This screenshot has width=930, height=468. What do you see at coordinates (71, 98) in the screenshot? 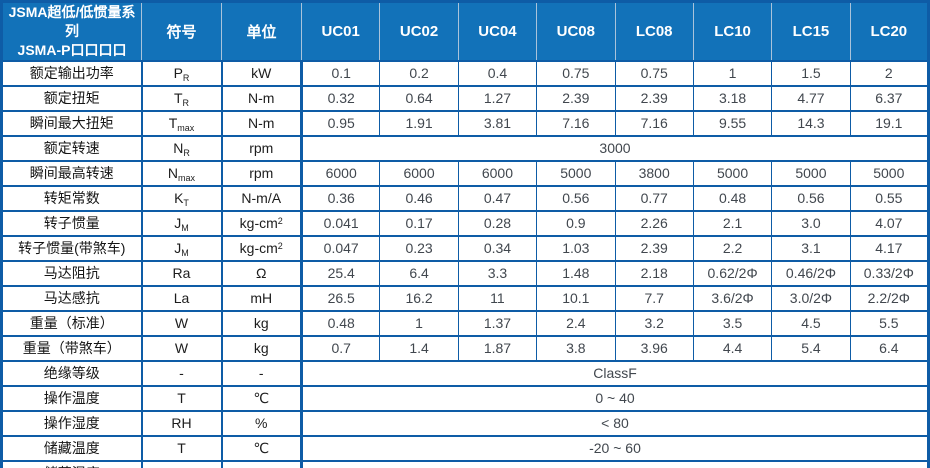
I see `row-label: 额定扭矩` at bounding box center [71, 98].